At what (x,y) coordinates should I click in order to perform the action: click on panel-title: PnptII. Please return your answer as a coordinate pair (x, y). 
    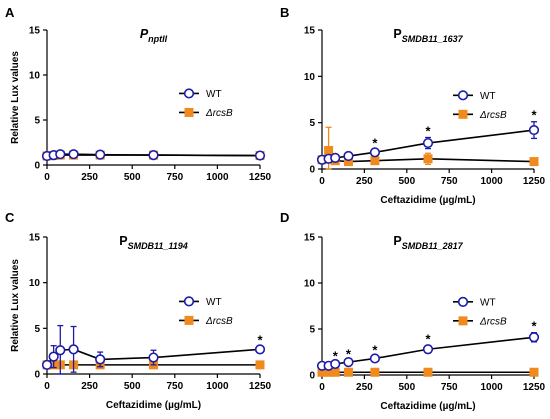
    Looking at the image, I should click on (154, 35).